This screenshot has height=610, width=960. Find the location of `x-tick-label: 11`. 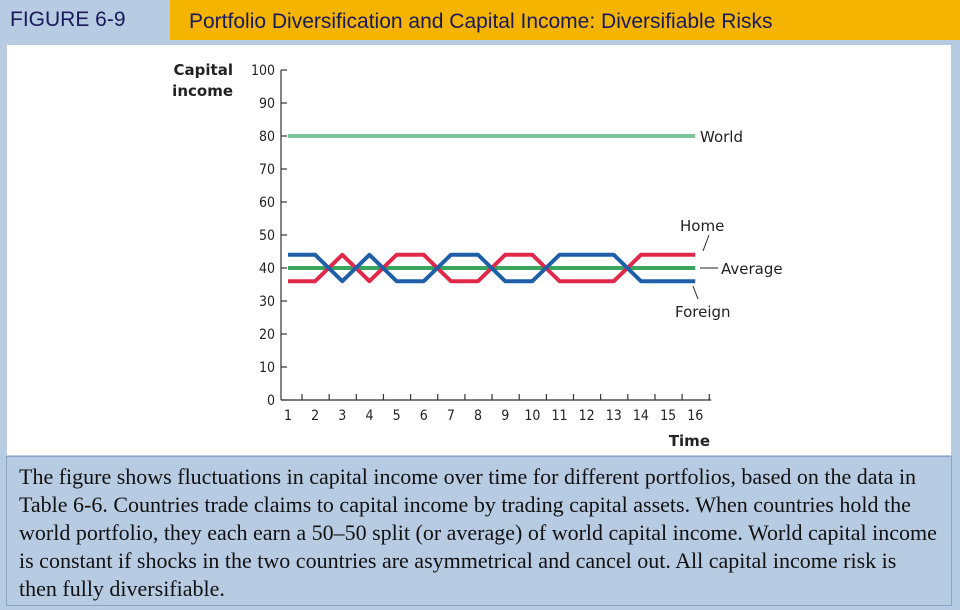

x-tick-label: 11 is located at coordinates (559, 416).